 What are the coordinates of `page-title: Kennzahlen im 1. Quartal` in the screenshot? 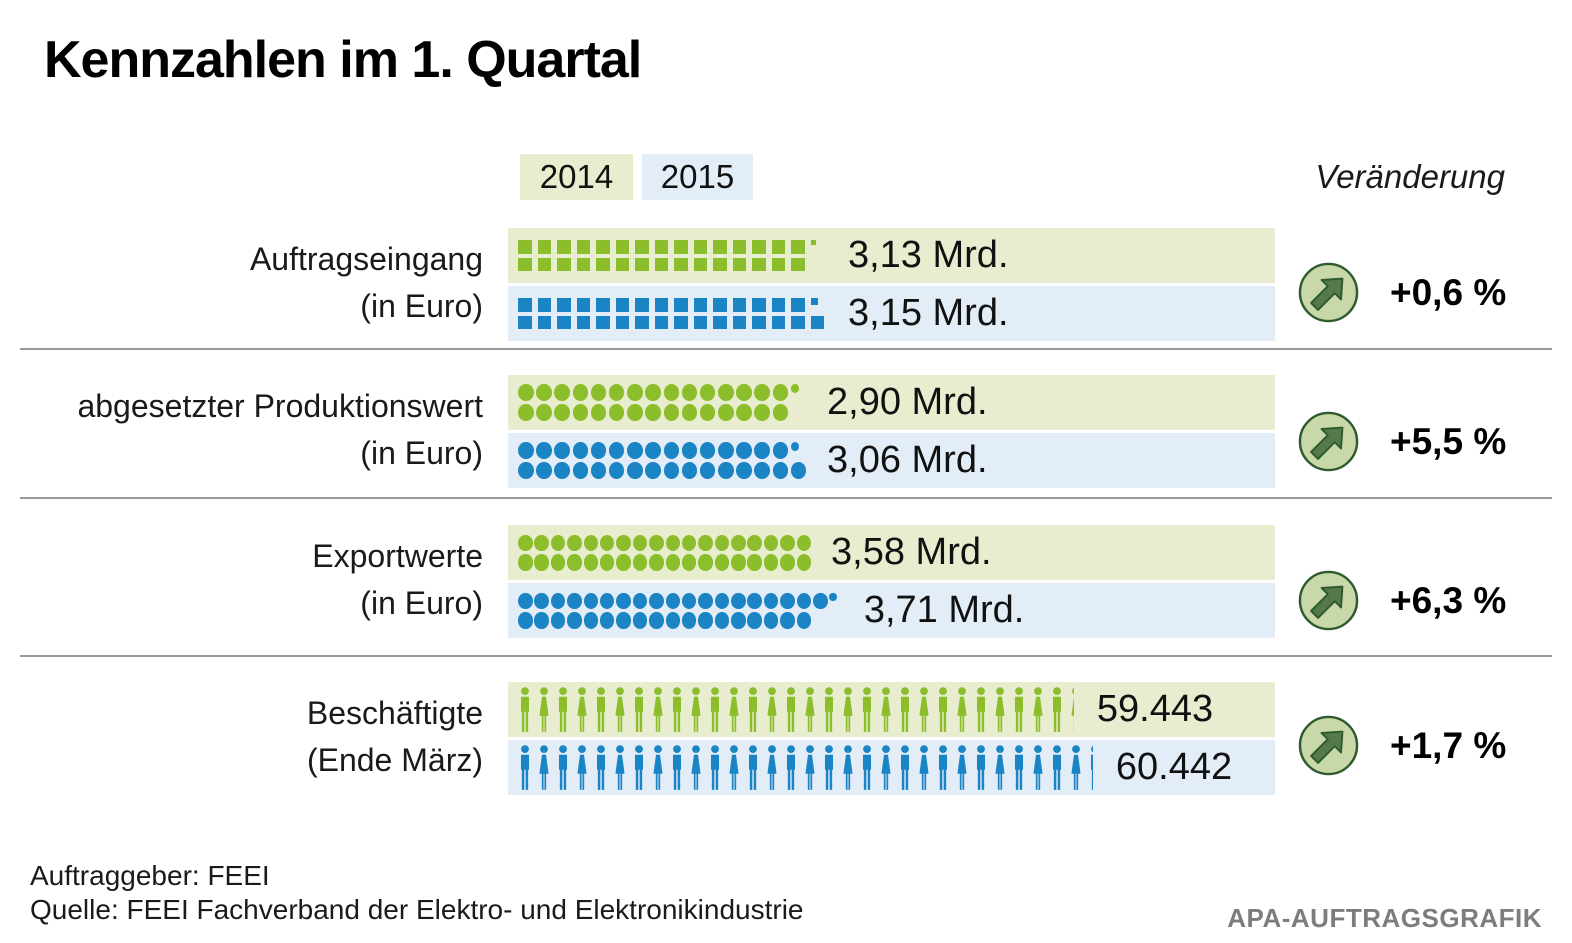 It's located at (343, 60).